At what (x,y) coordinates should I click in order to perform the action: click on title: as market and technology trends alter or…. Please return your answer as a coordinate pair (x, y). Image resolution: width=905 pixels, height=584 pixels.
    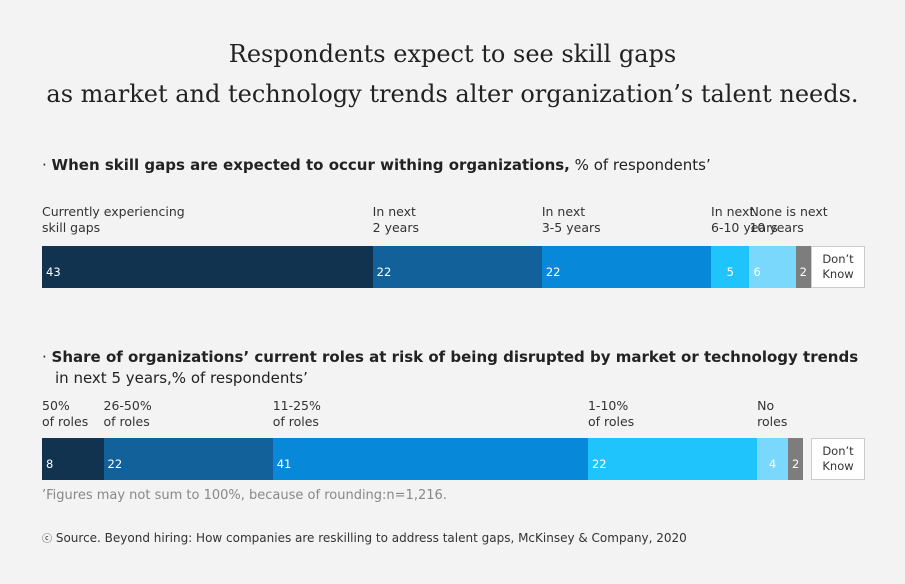
    Looking at the image, I should click on (452, 94).